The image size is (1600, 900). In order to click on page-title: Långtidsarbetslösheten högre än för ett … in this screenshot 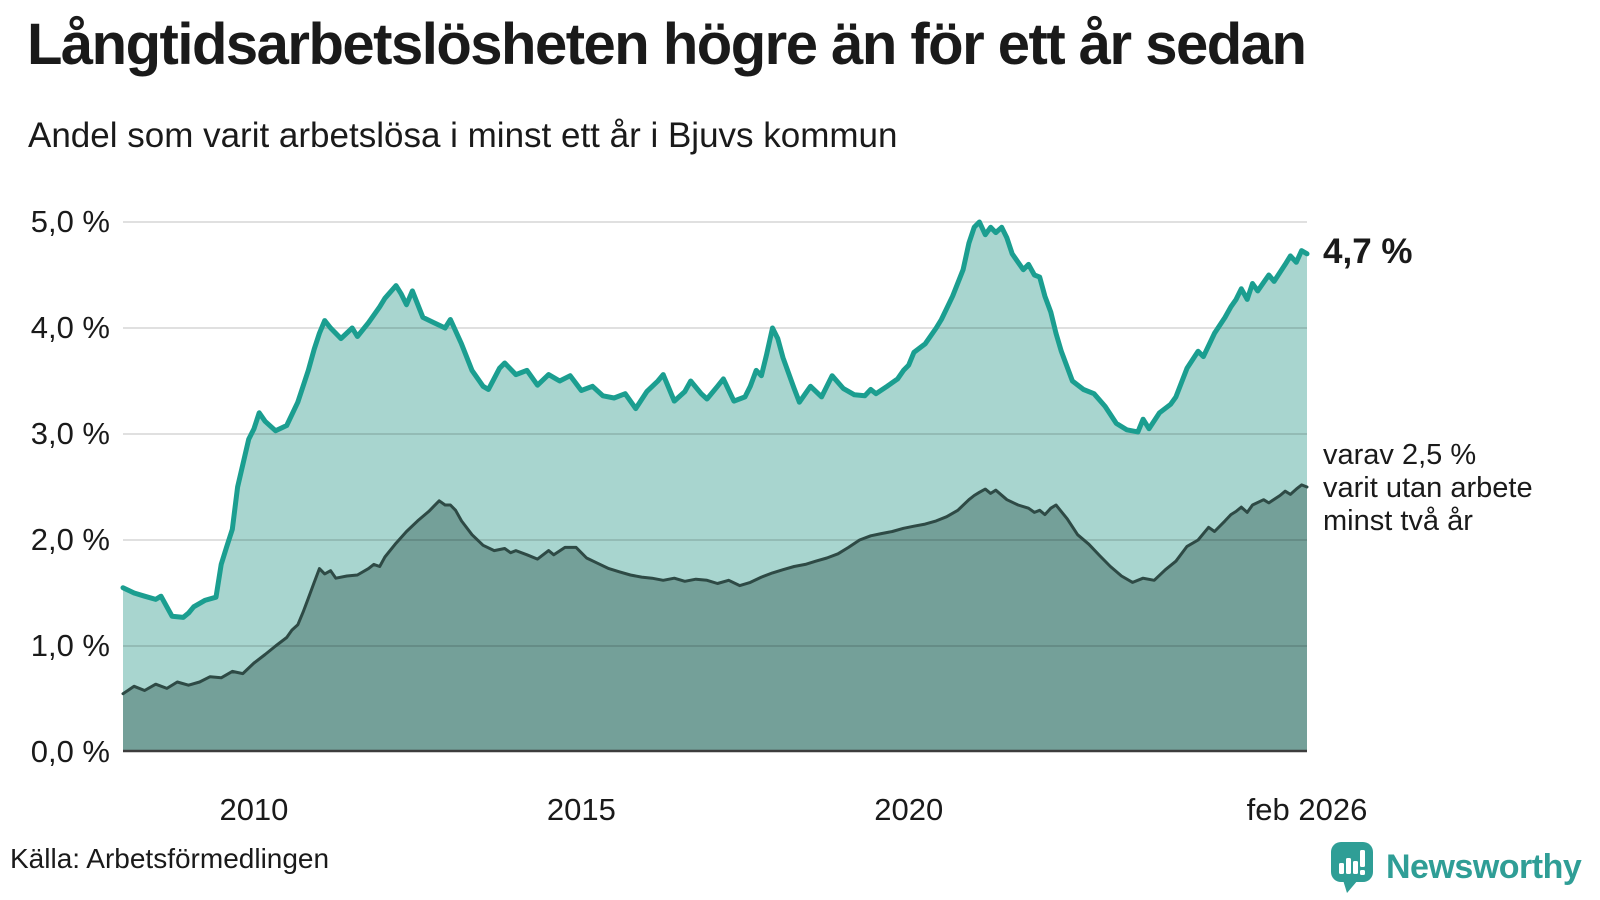, I will do `click(667, 44)`.